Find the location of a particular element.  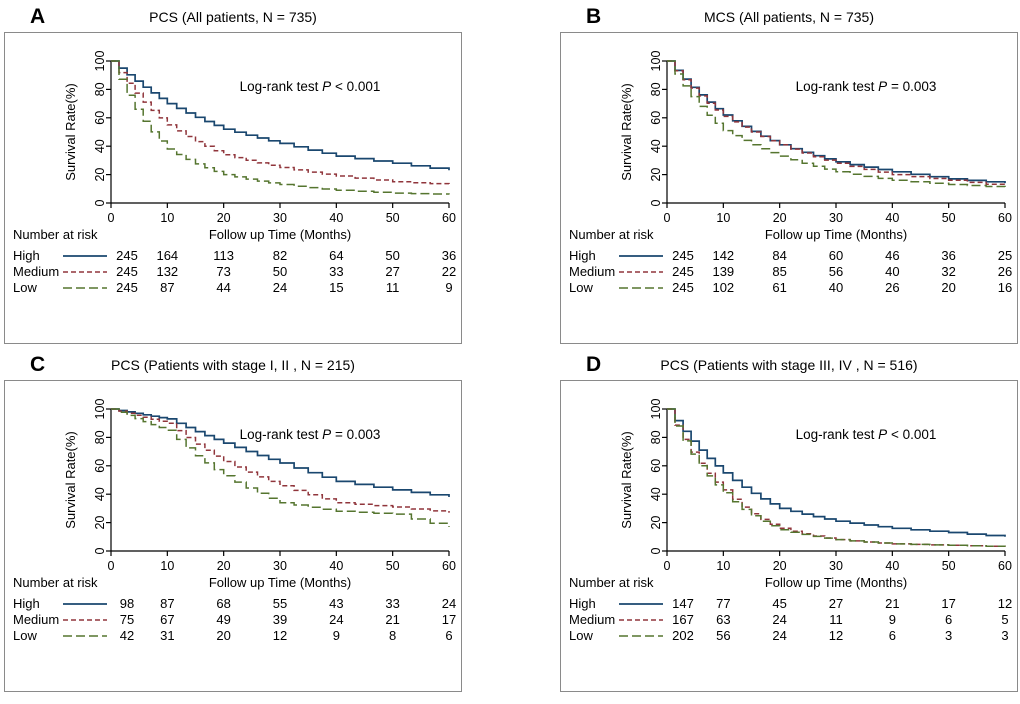

risk-count: 64 is located at coordinates (336, 255).